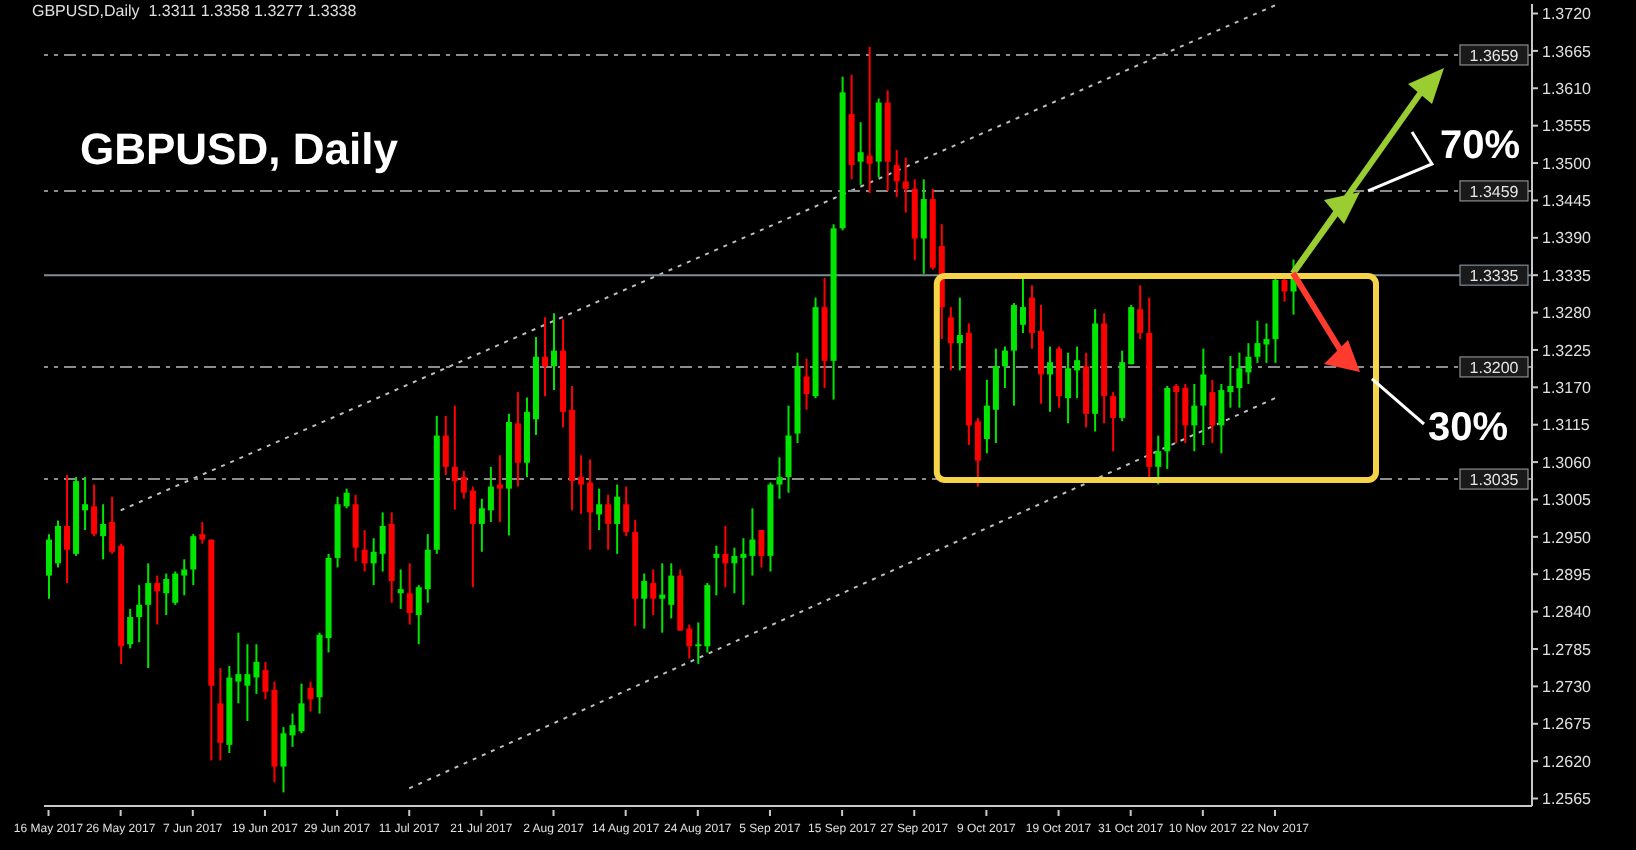  I want to click on y-tick-label: 1.3115, so click(1566, 425).